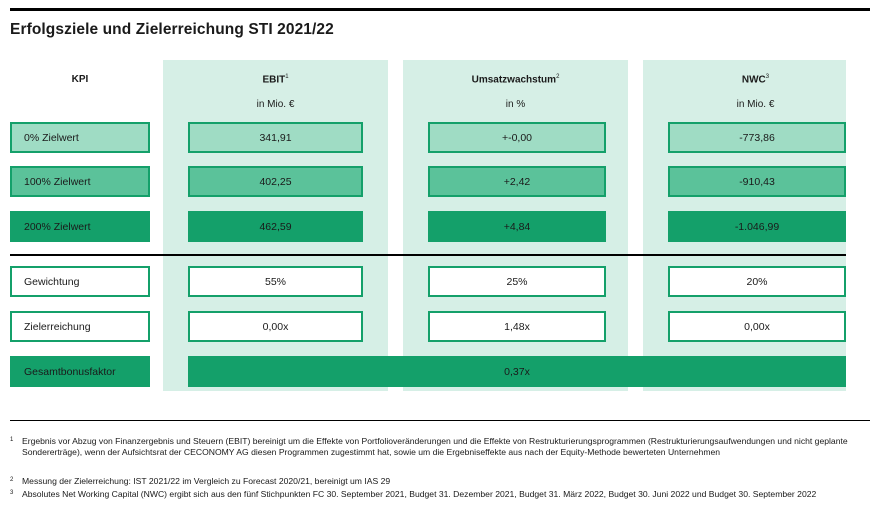 The height and width of the screenshot is (528, 880). What do you see at coordinates (80, 181) in the screenshot?
I see `target-label-1: 100% Zielwert` at bounding box center [80, 181].